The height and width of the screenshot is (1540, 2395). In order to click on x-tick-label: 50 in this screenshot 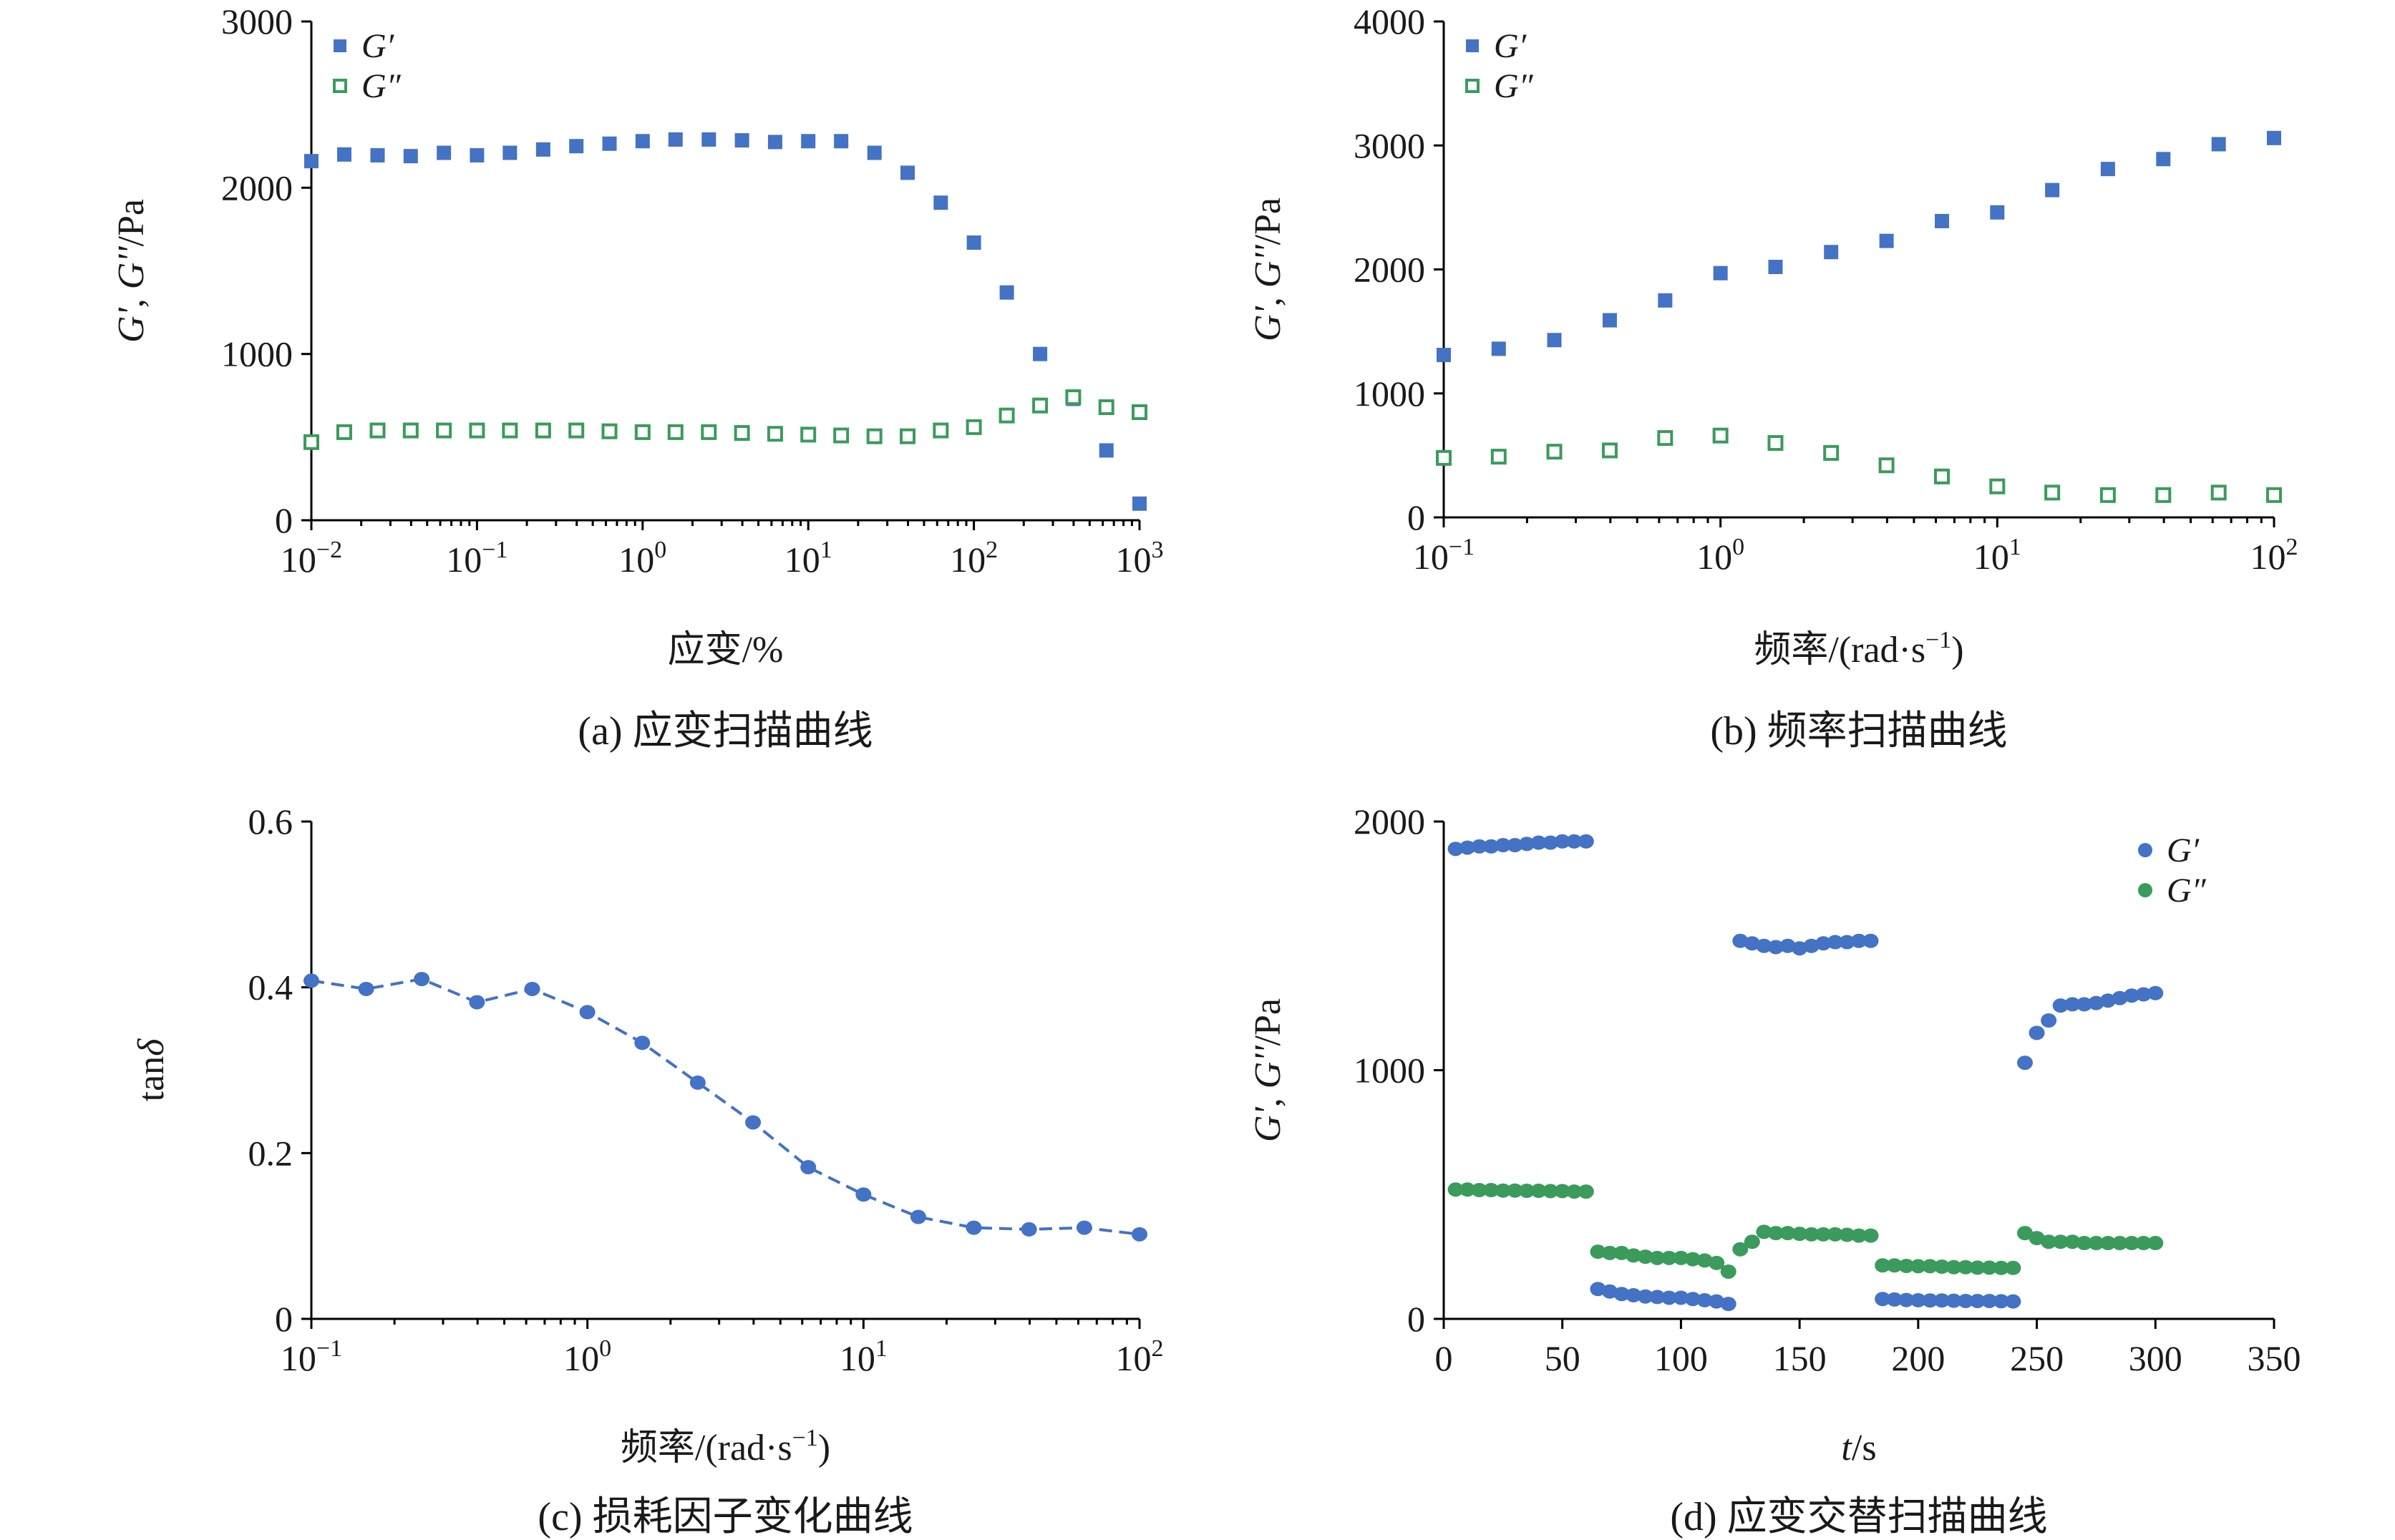, I will do `click(1562, 1358)`.